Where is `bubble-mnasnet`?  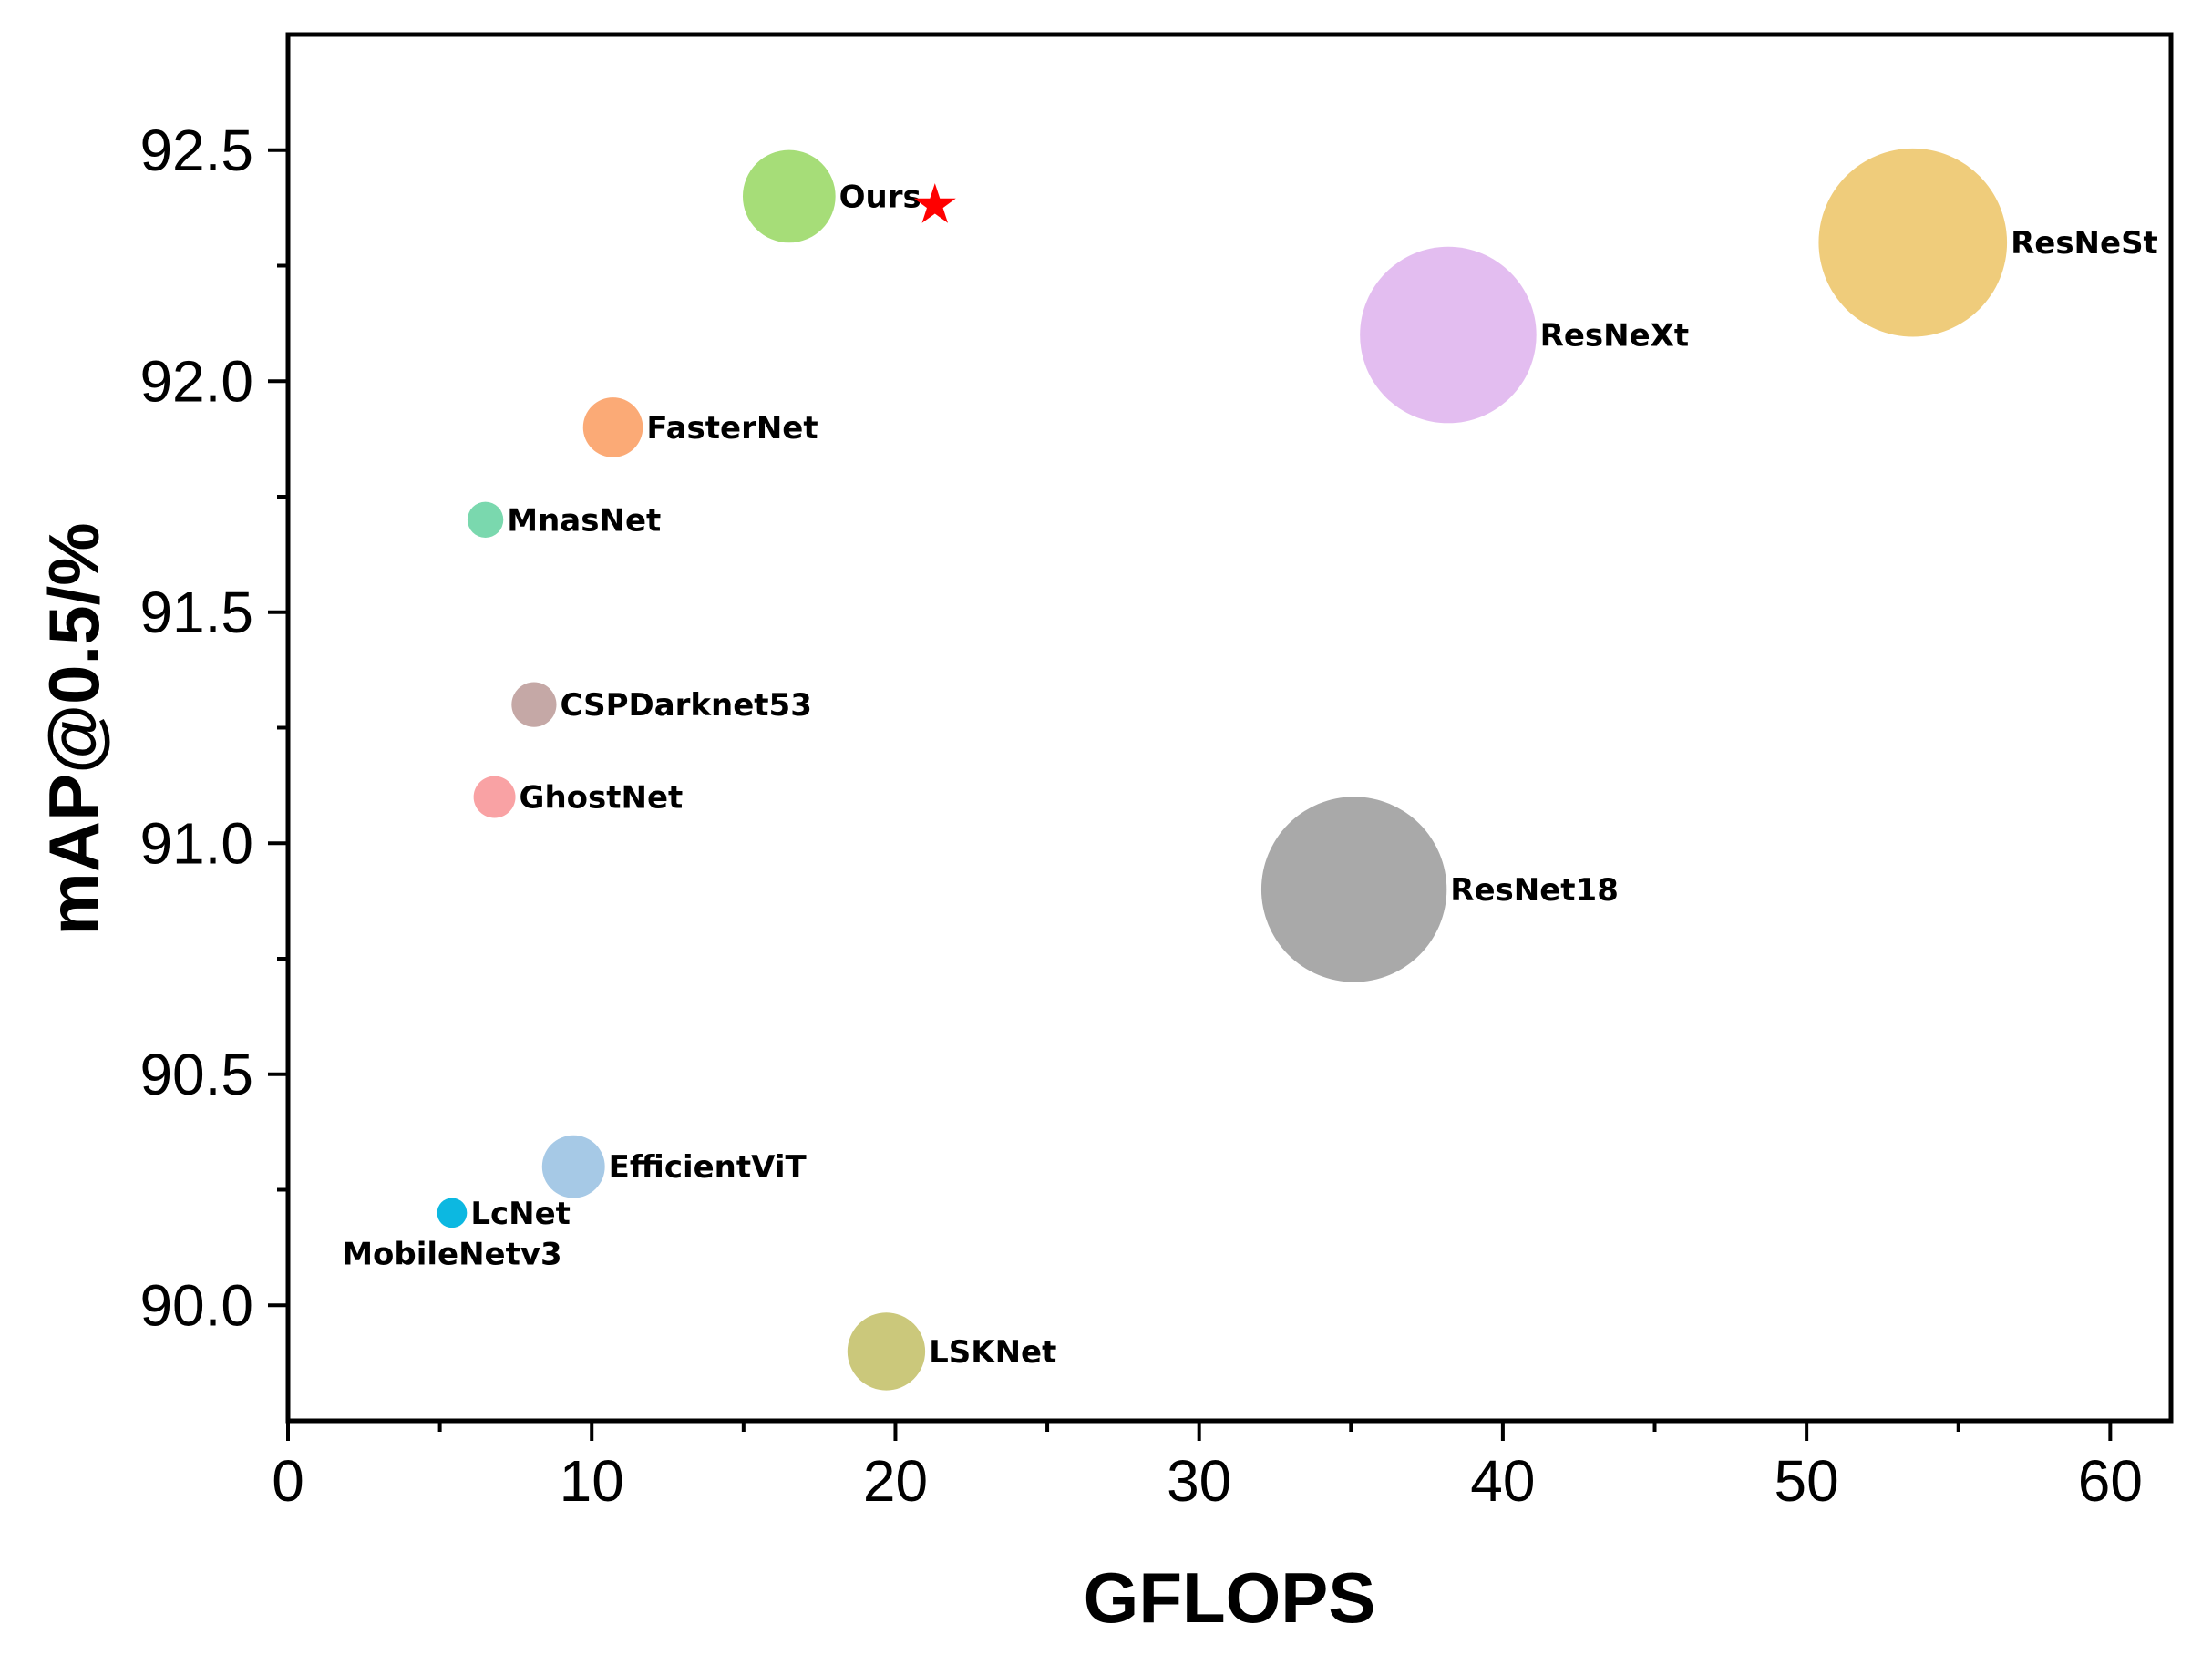 bubble-mnasnet is located at coordinates (485, 520).